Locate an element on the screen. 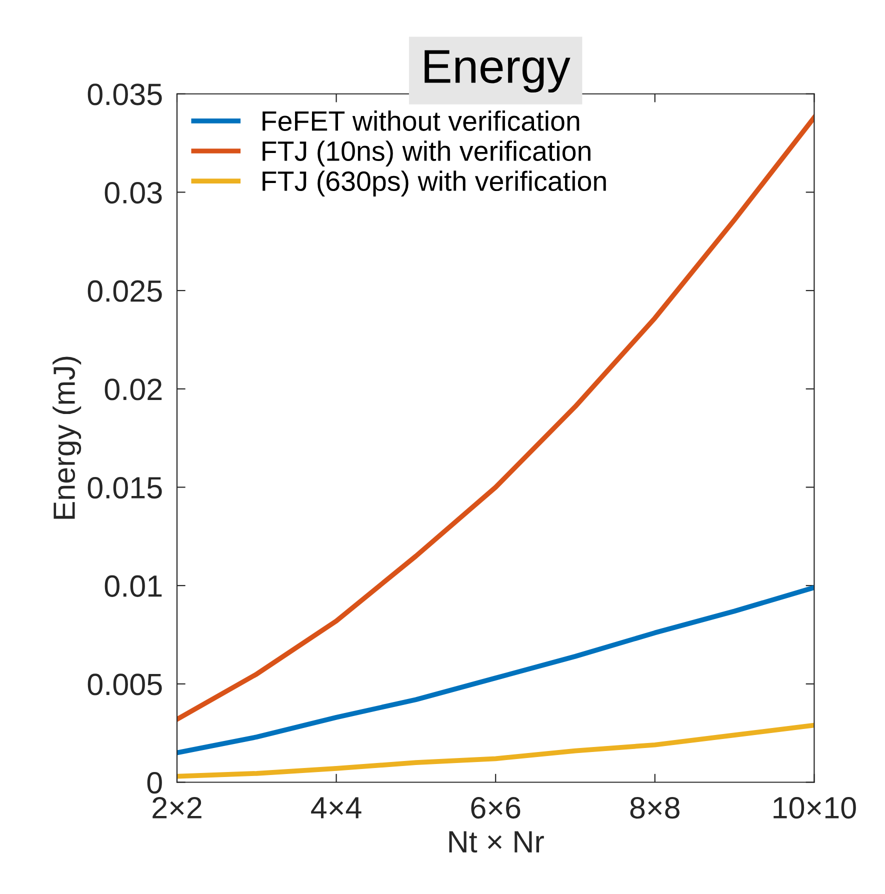 This screenshot has width=885, height=894. legend-label: FeFET without verification is located at coordinates (421, 120).